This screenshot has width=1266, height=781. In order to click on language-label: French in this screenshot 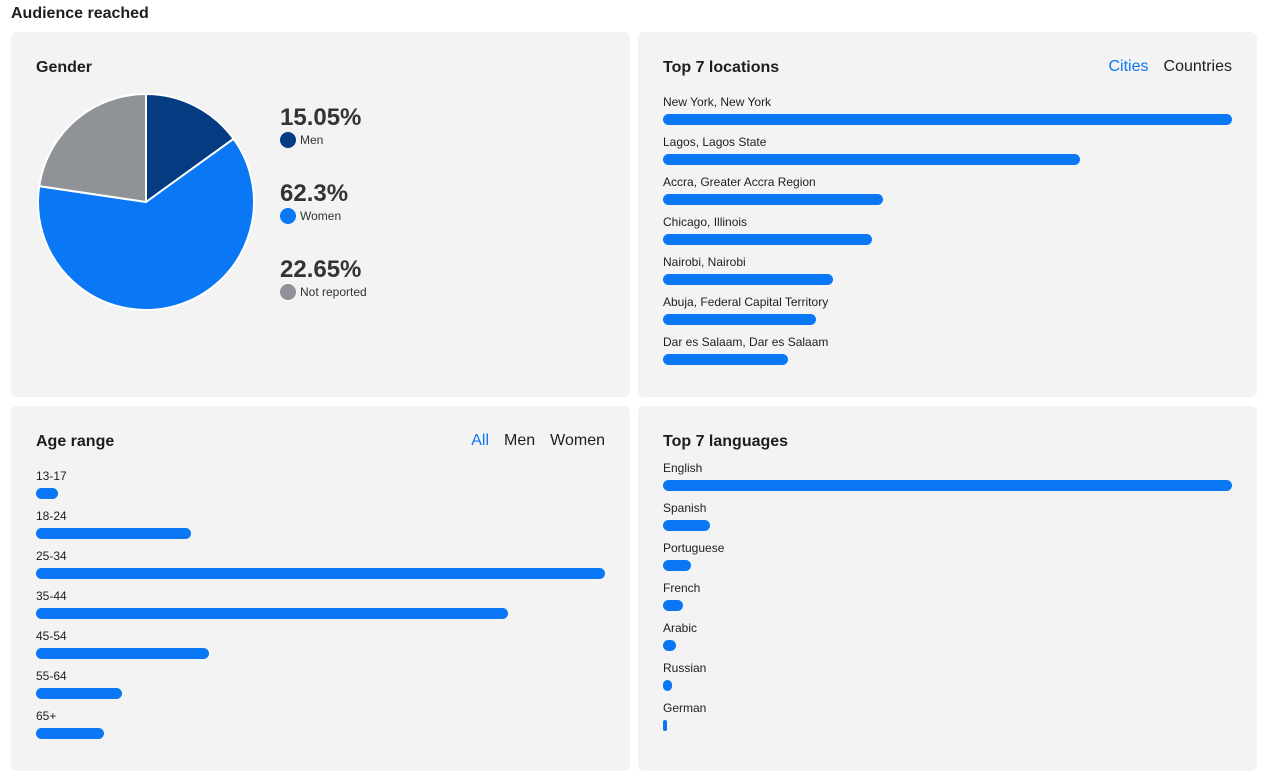, I will do `click(682, 588)`.